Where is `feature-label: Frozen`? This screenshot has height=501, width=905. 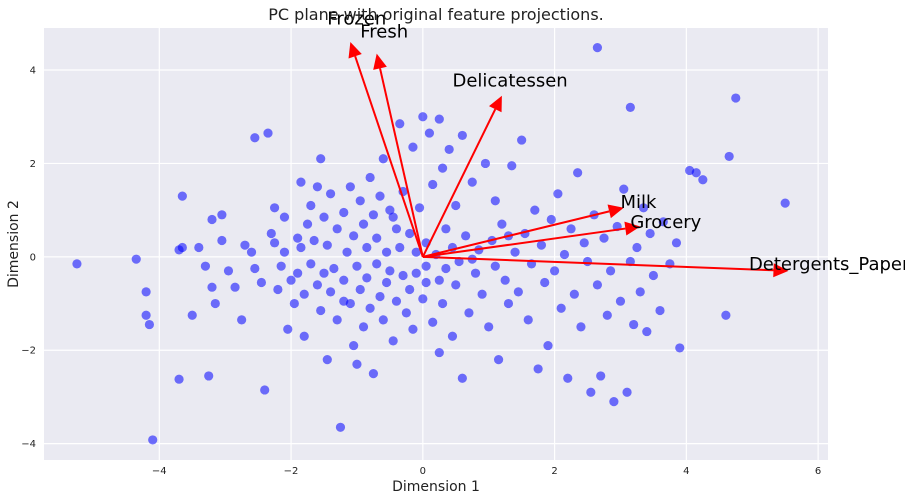
feature-label: Frozen is located at coordinates (356, 19).